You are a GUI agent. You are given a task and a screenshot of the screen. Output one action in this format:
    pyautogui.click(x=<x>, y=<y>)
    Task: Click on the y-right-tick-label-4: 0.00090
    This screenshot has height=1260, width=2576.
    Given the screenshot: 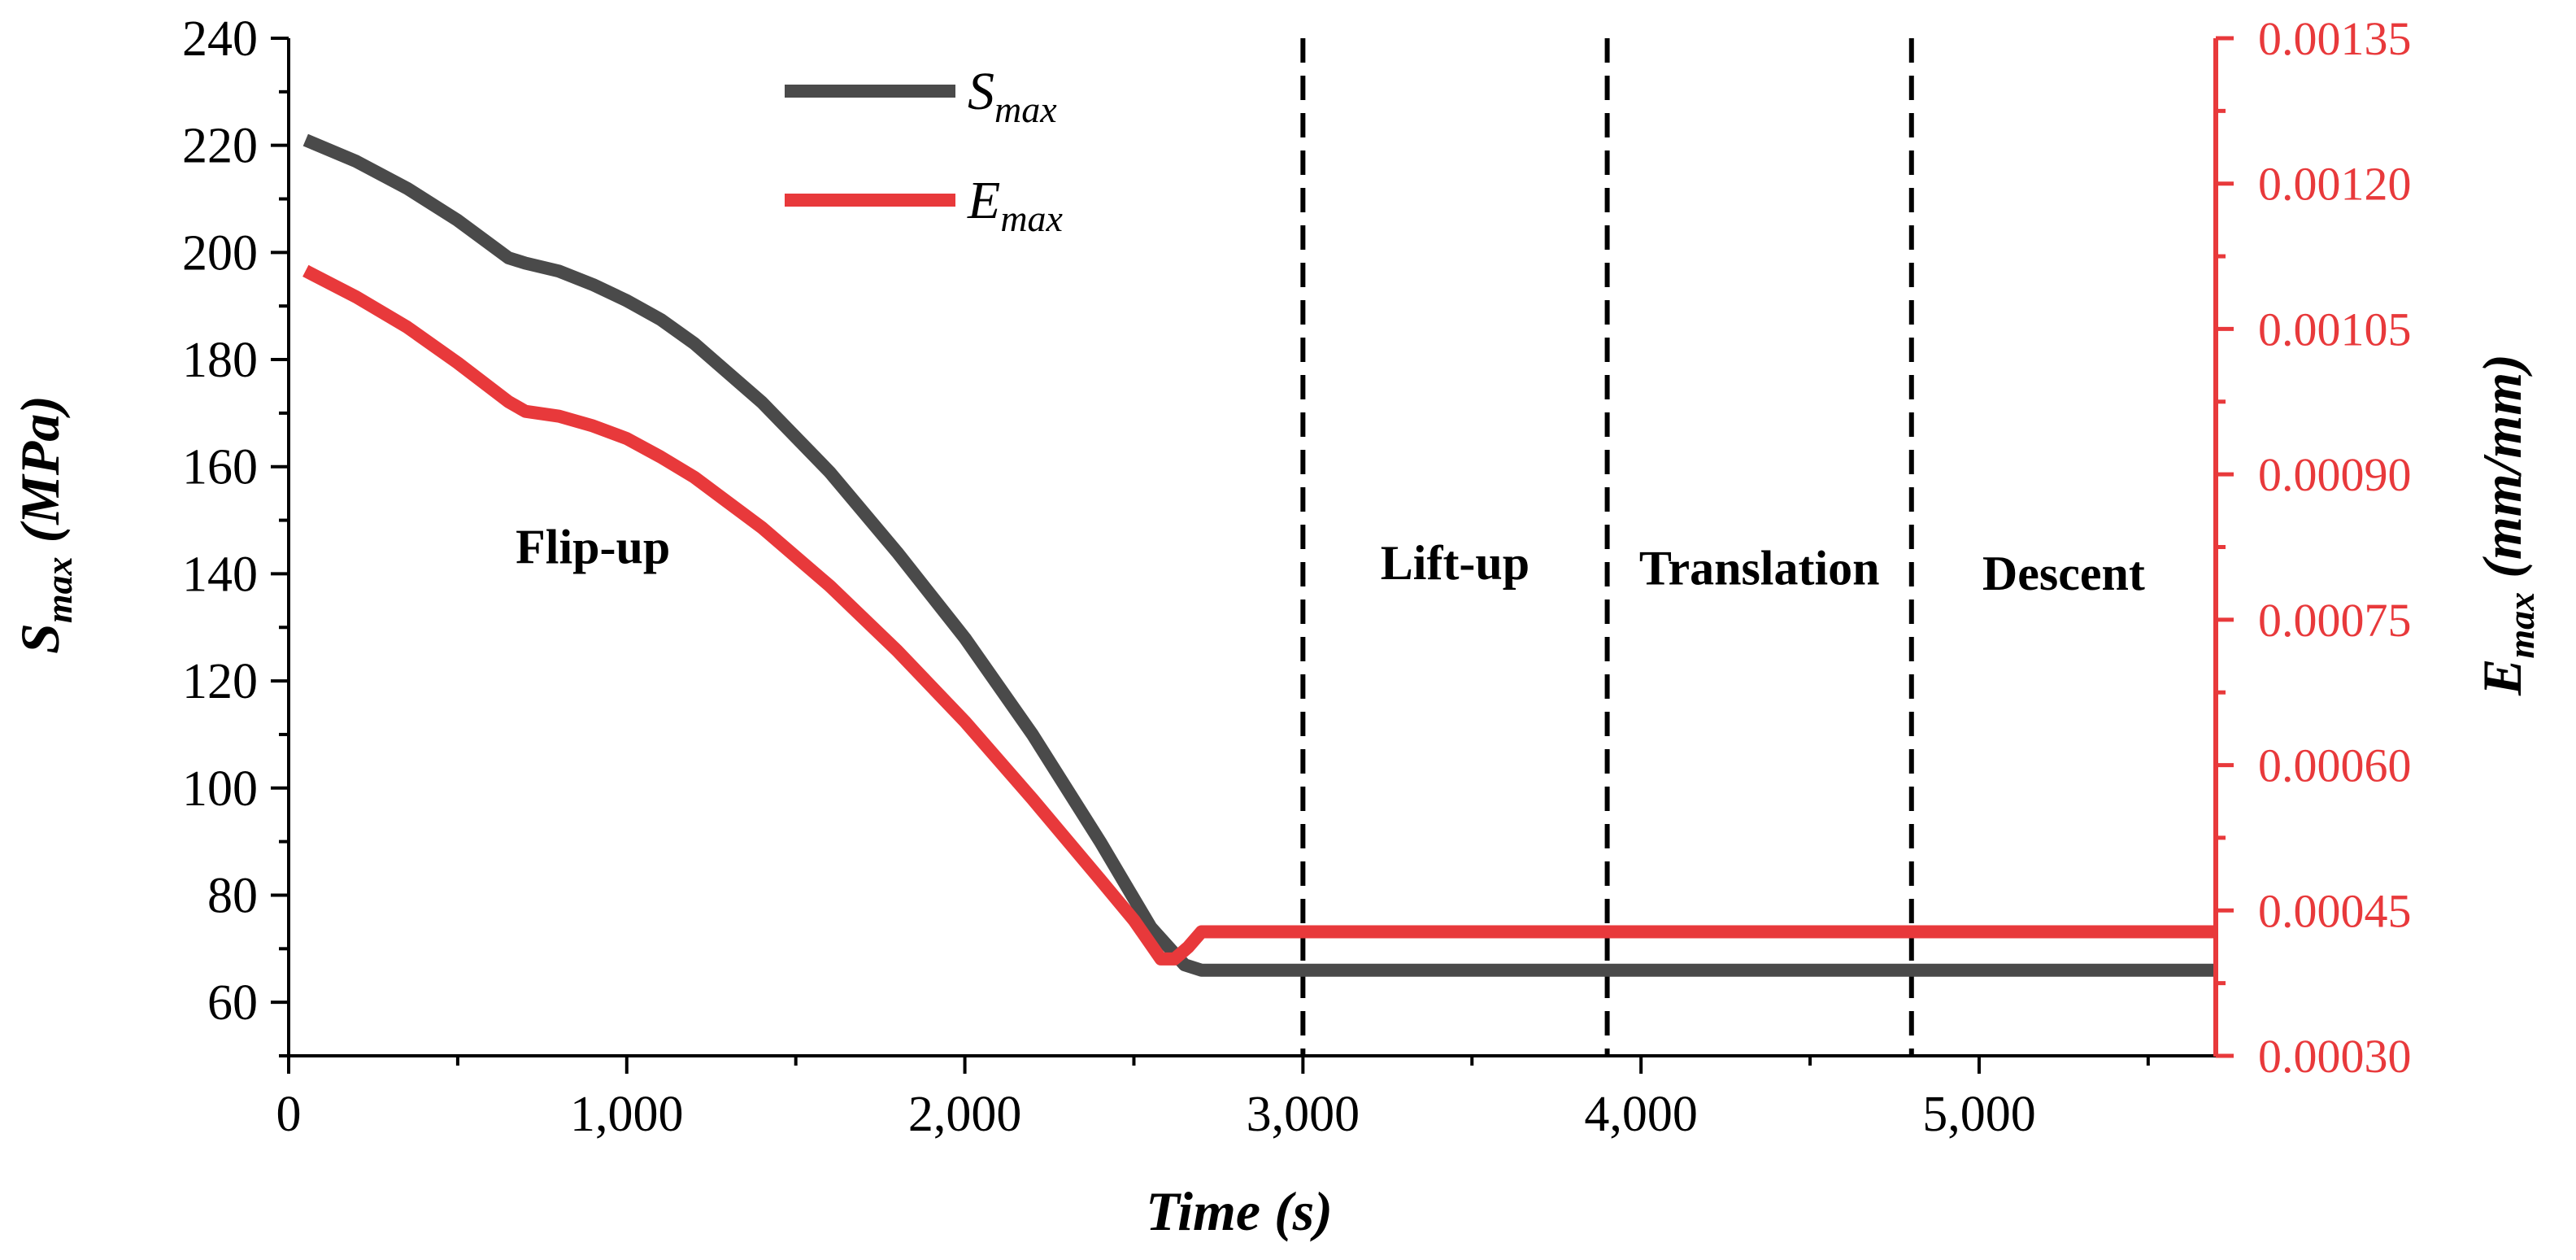 What is the action you would take?
    pyautogui.click(x=2335, y=474)
    